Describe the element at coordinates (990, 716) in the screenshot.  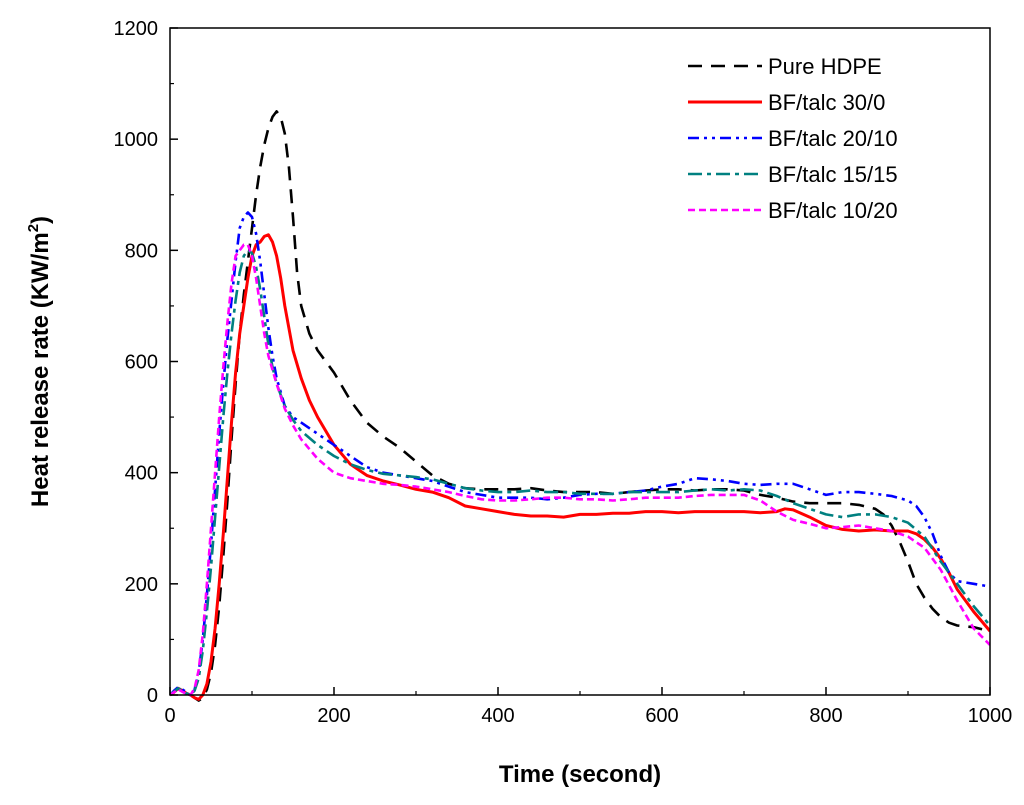
I see `x-tick-label: 1000` at that location.